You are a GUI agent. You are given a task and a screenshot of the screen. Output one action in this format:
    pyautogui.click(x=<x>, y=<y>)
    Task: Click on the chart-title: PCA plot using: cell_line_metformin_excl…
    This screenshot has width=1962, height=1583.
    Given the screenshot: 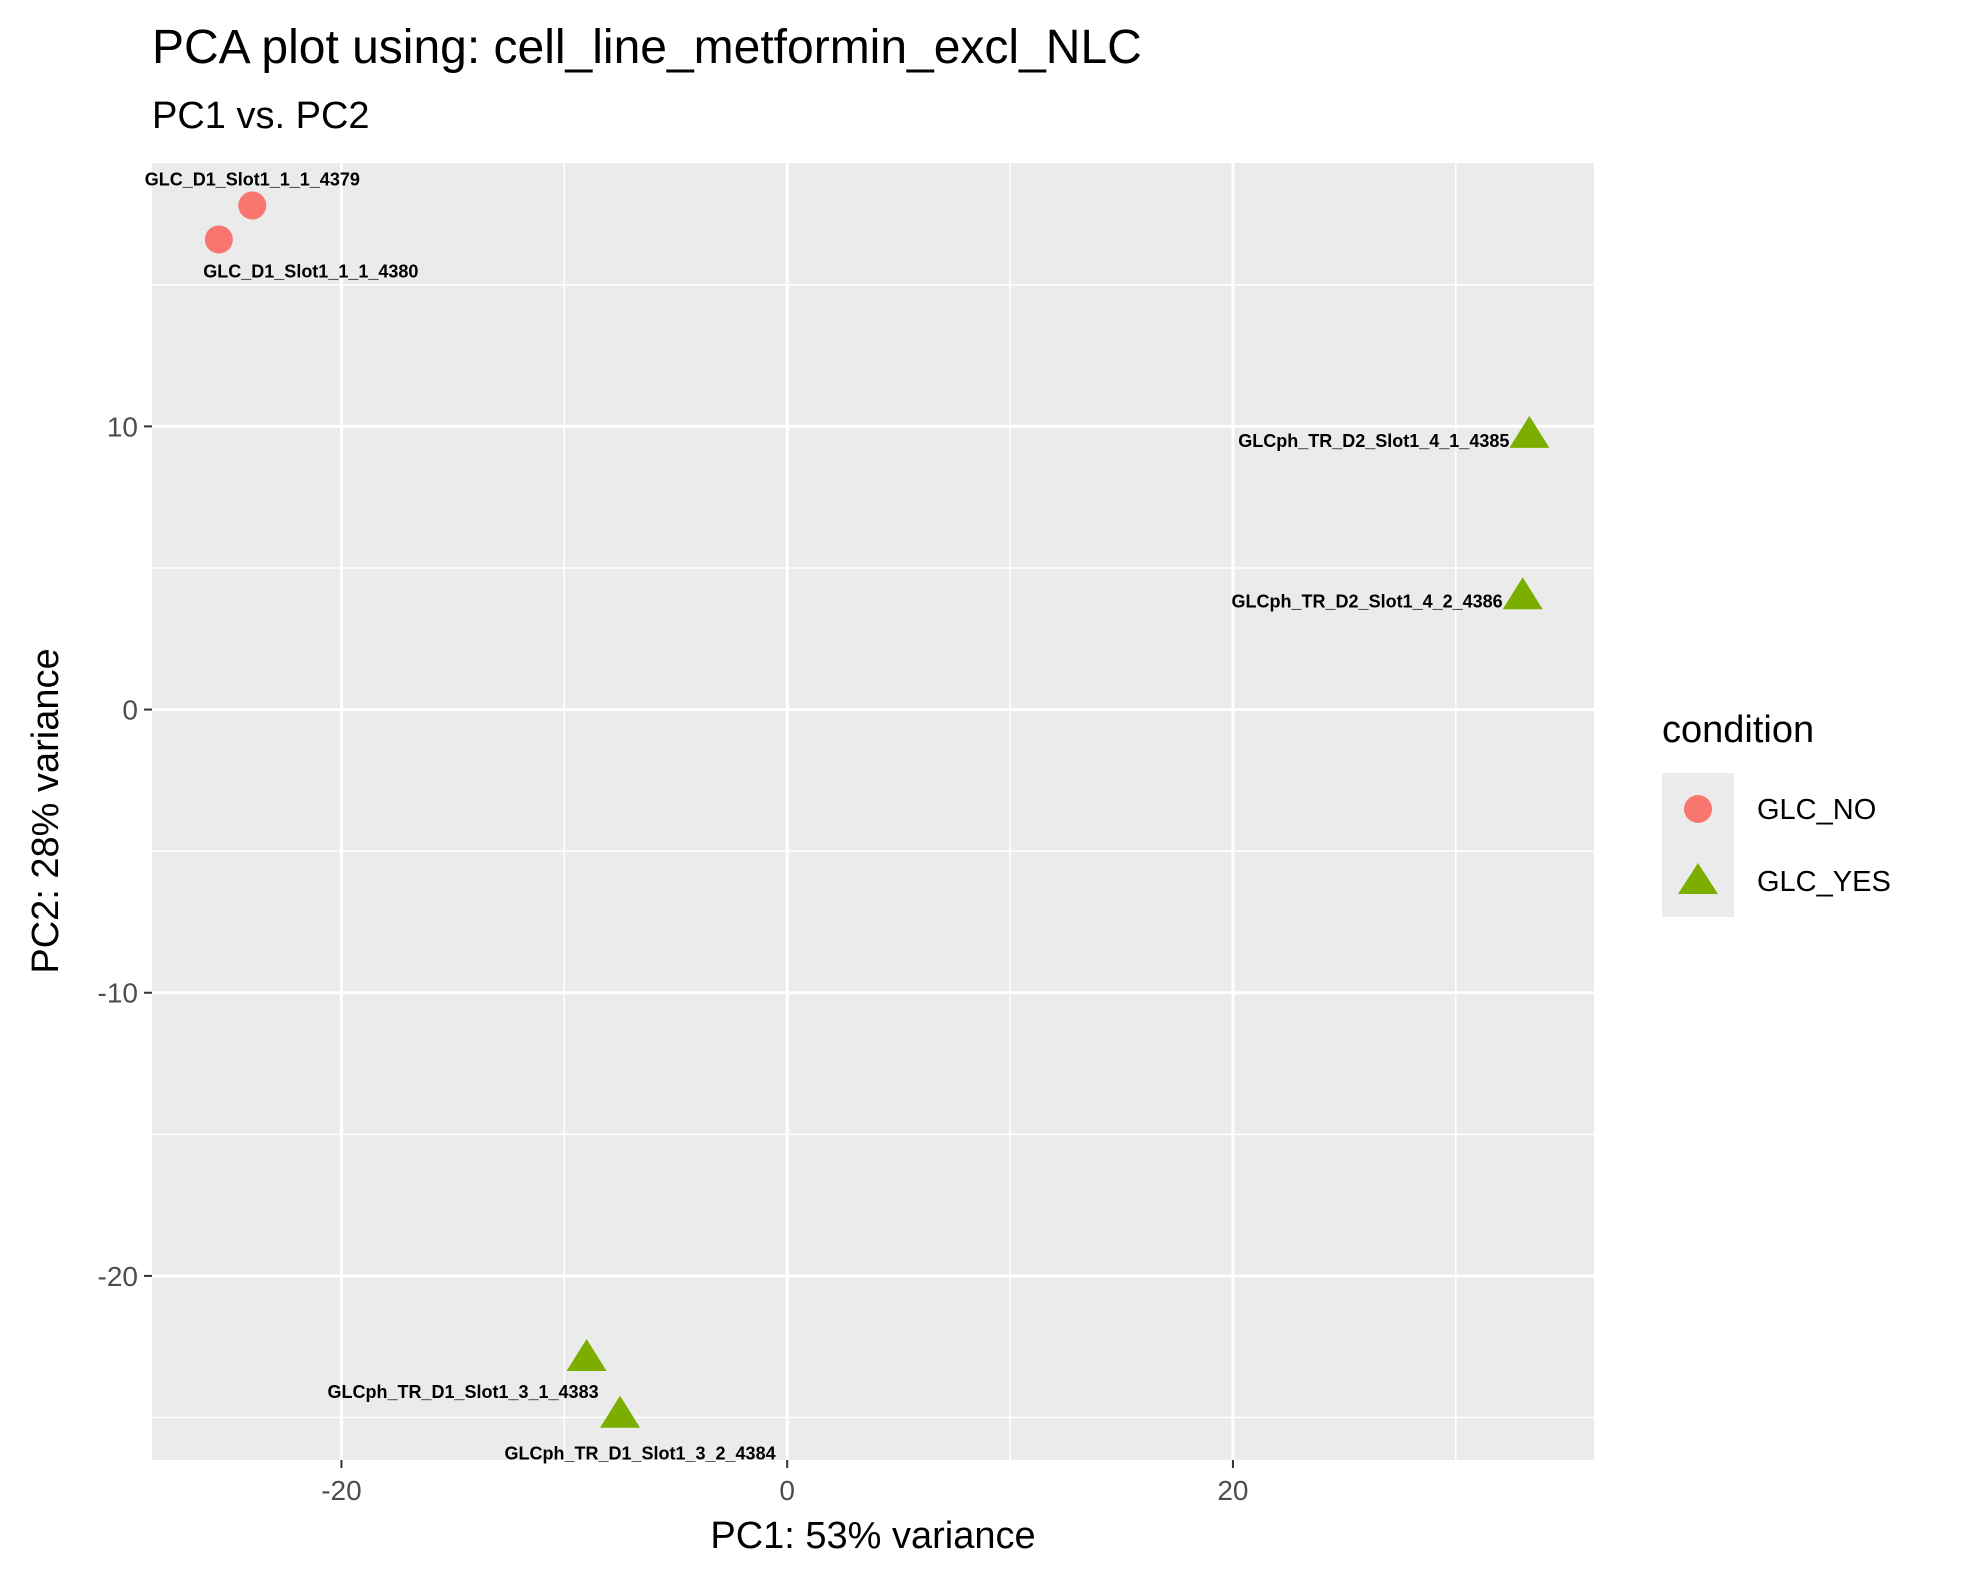 What is the action you would take?
    pyautogui.click(x=647, y=47)
    